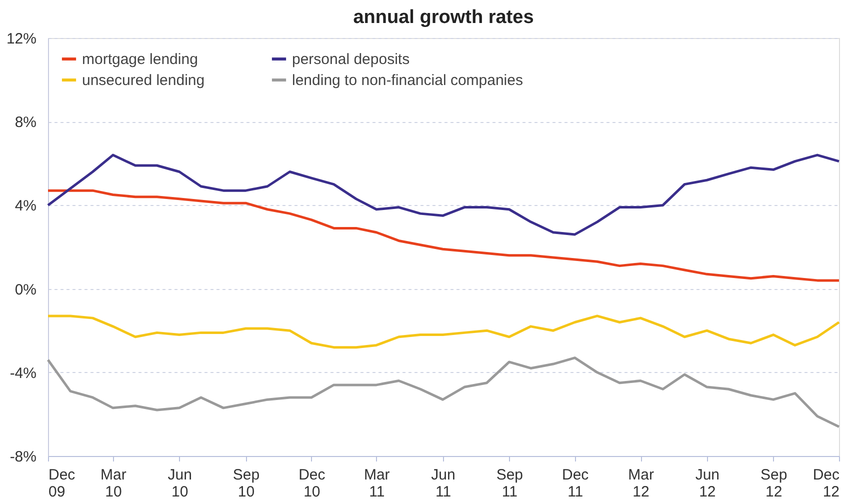 The image size is (861, 504). What do you see at coordinates (641, 483) in the screenshot?
I see `x-tick-label: Mar 12` at bounding box center [641, 483].